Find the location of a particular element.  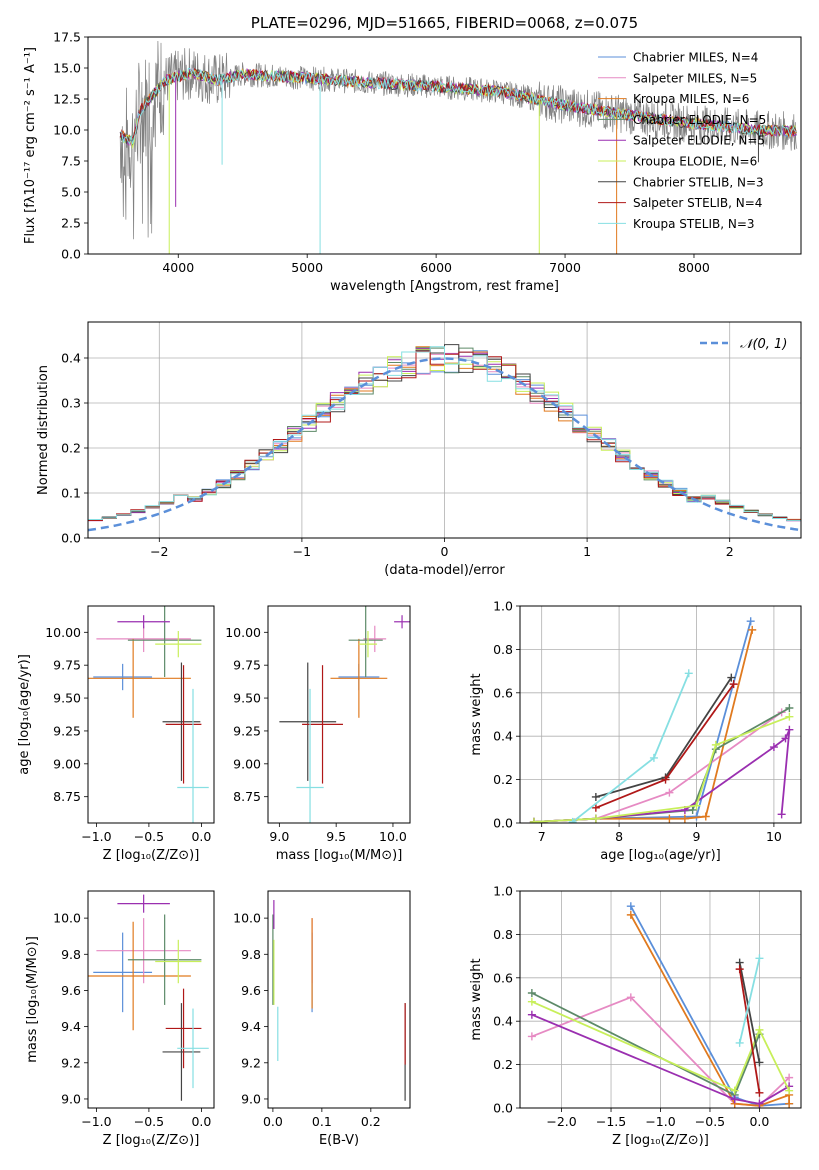

x-tick-label: 2 is located at coordinates (730, 551).